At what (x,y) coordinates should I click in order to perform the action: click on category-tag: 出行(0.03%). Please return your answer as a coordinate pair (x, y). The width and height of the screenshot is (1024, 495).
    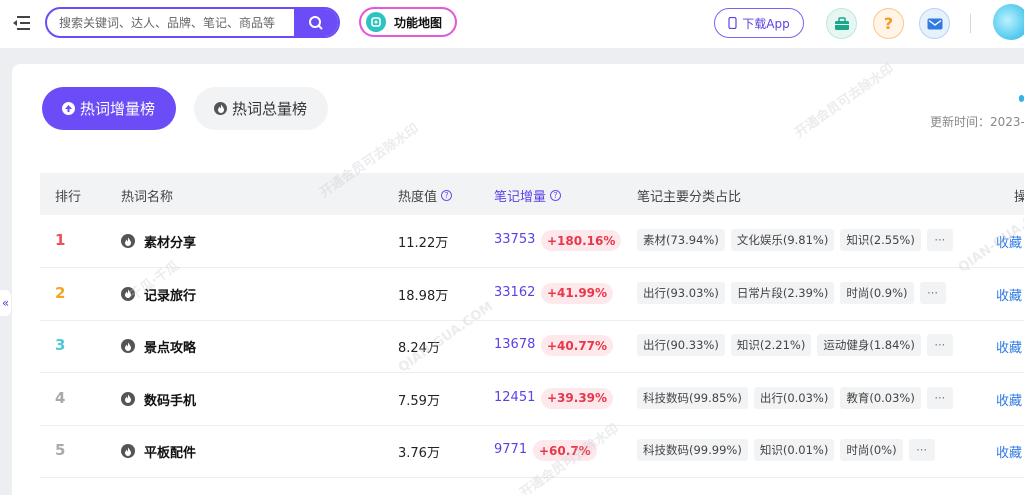
    Looking at the image, I should click on (794, 397).